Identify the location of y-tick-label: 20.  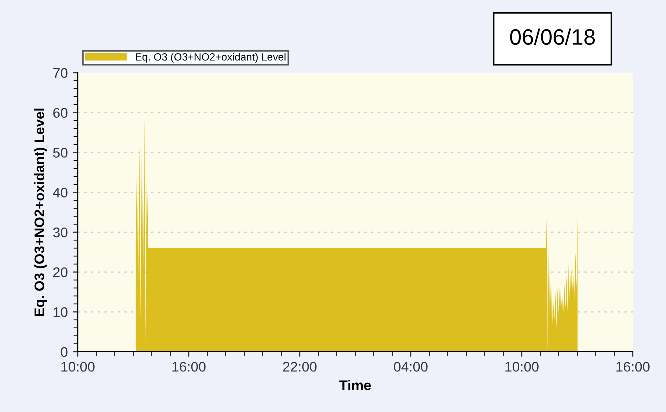
(61, 273).